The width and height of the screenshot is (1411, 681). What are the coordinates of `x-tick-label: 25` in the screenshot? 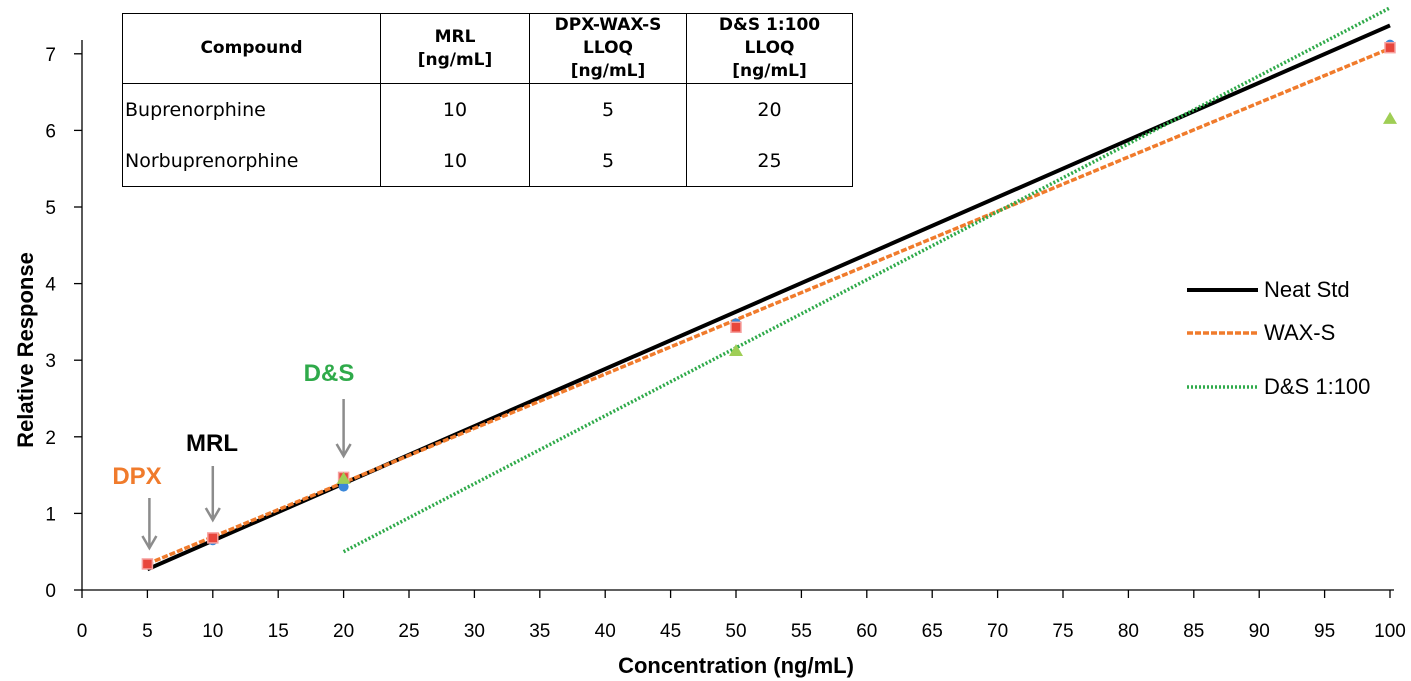 It's located at (408, 631).